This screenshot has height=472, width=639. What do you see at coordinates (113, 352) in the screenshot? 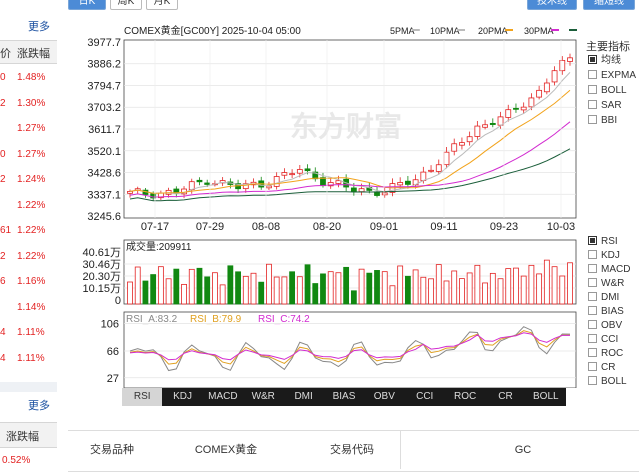
I see `rsi-tick: 66` at bounding box center [113, 352].